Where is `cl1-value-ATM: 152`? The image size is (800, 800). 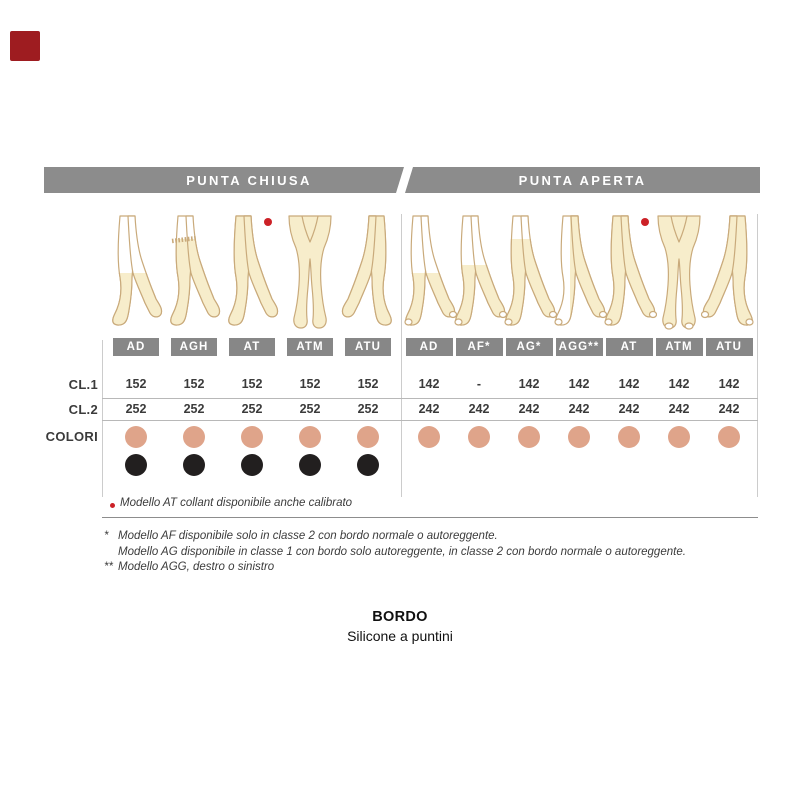
cl1-value-ATM: 152 is located at coordinates (310, 384).